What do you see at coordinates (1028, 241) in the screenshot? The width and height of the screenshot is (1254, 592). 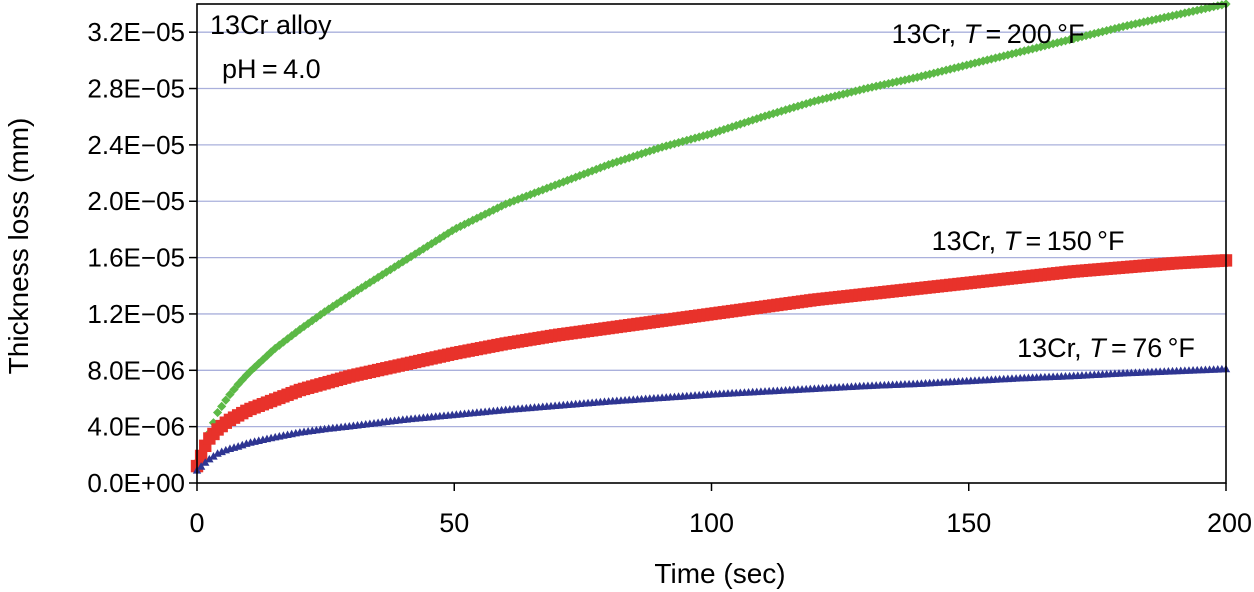 I see `series-label: 13Cr, T = 150 °F` at bounding box center [1028, 241].